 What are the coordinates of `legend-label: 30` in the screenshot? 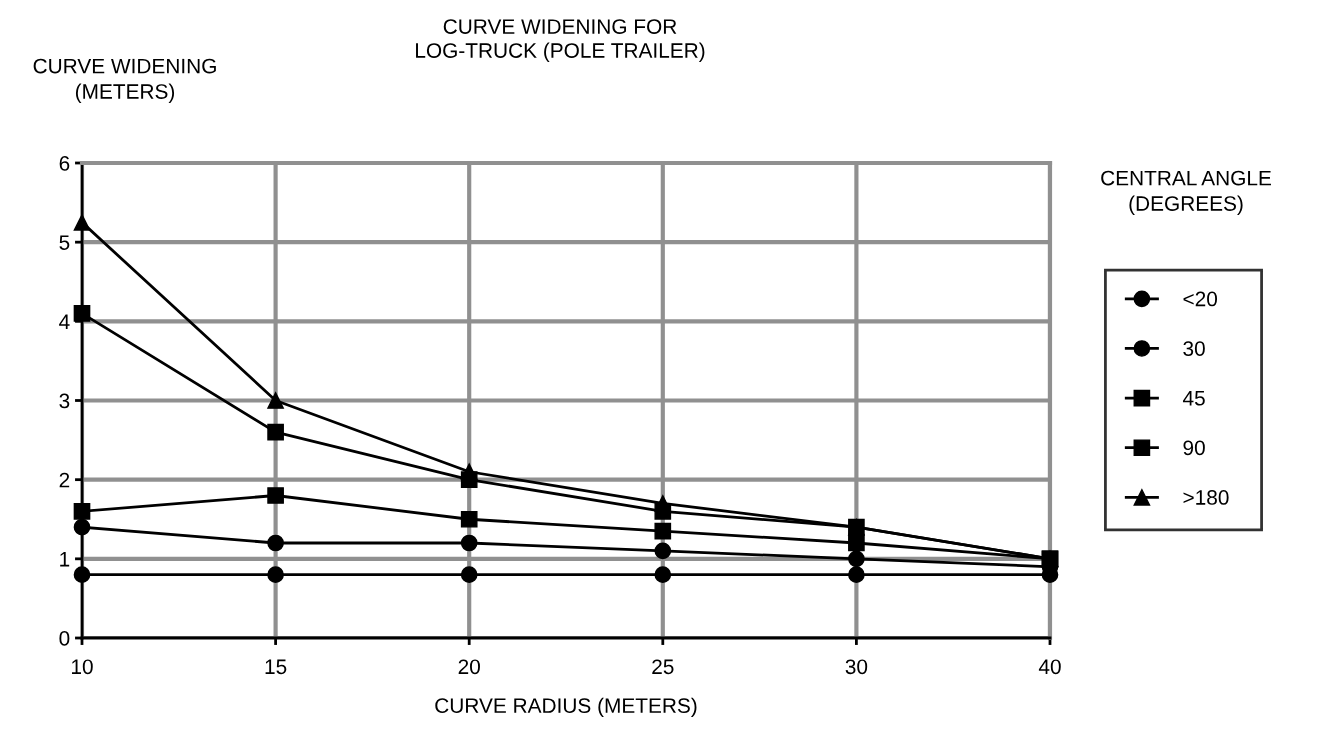 It's located at (1194, 348).